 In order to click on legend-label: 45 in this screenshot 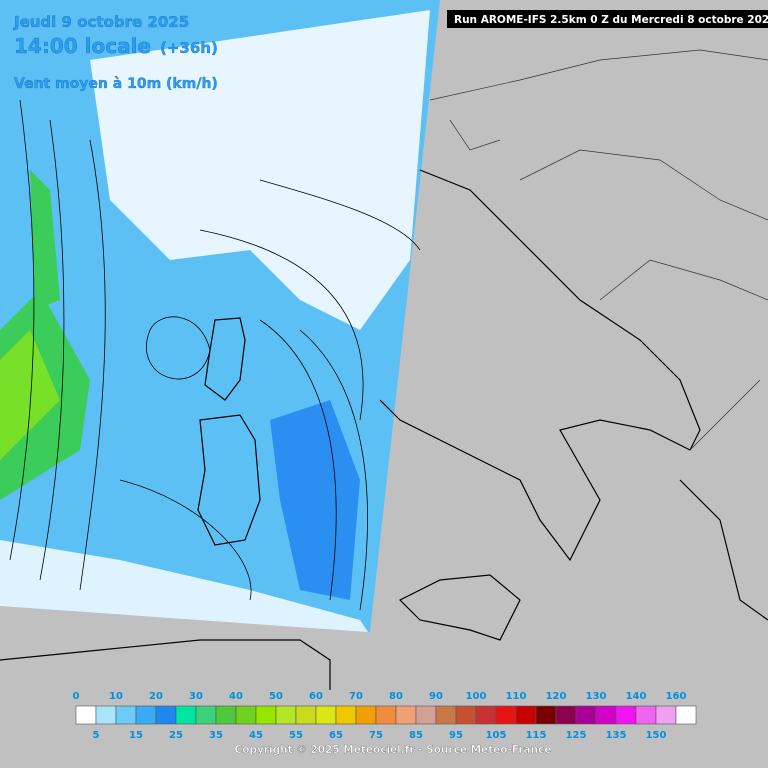, I will do `click(256, 735)`.